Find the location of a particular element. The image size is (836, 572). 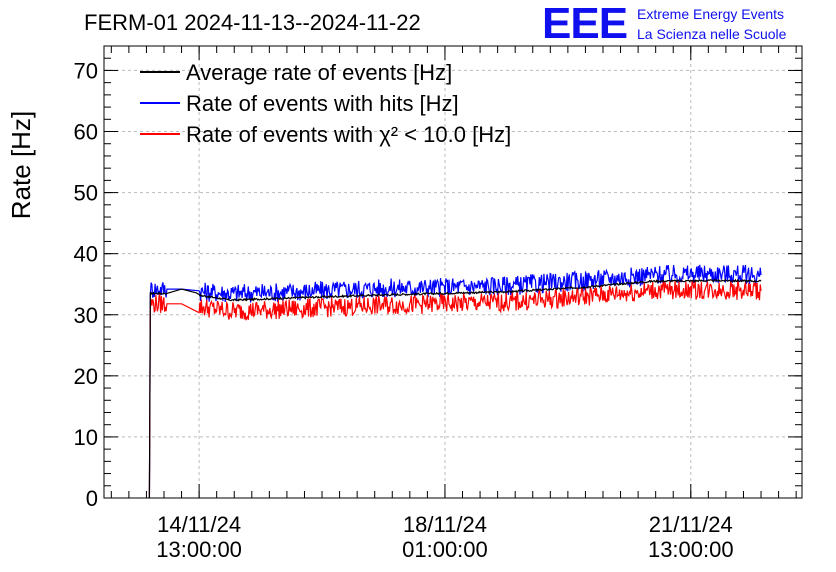

y-tick-label: 70 is located at coordinates (86, 70).